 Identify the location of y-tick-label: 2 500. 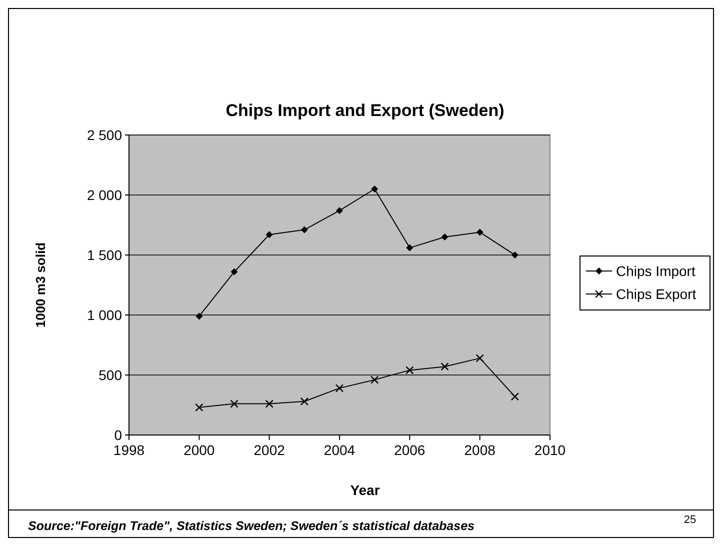
(104, 134).